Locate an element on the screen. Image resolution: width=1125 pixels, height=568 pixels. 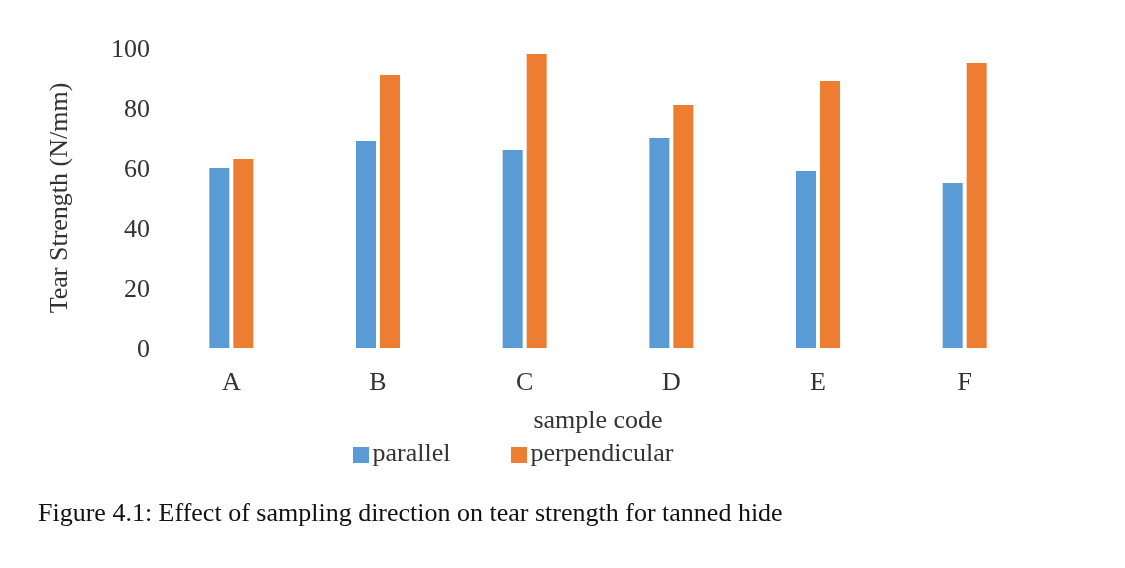
x-tick-label: B is located at coordinates (378, 382).